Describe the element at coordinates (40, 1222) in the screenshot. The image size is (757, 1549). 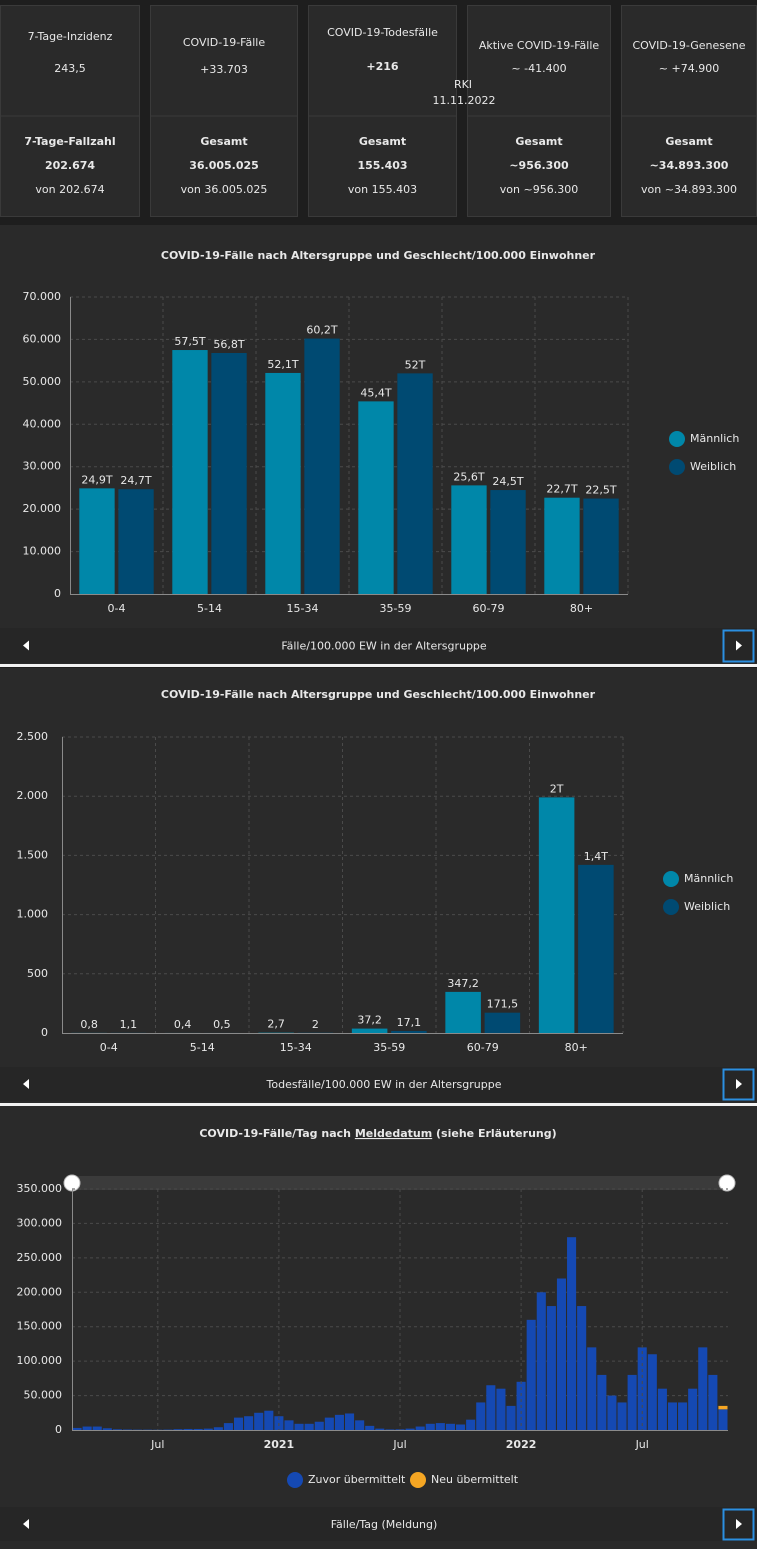
I see `y-tick-label: 300.000` at that location.